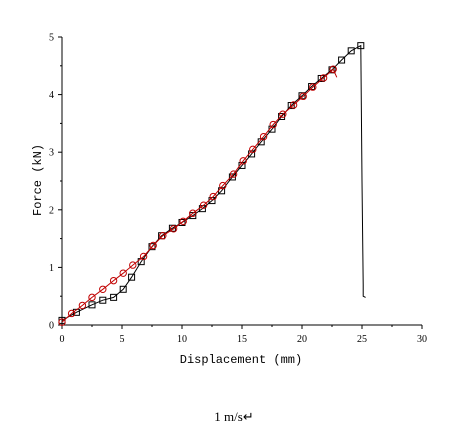 The image size is (468, 435). Describe the element at coordinates (51, 38) in the screenshot. I see `y-tick-label: 5` at that location.